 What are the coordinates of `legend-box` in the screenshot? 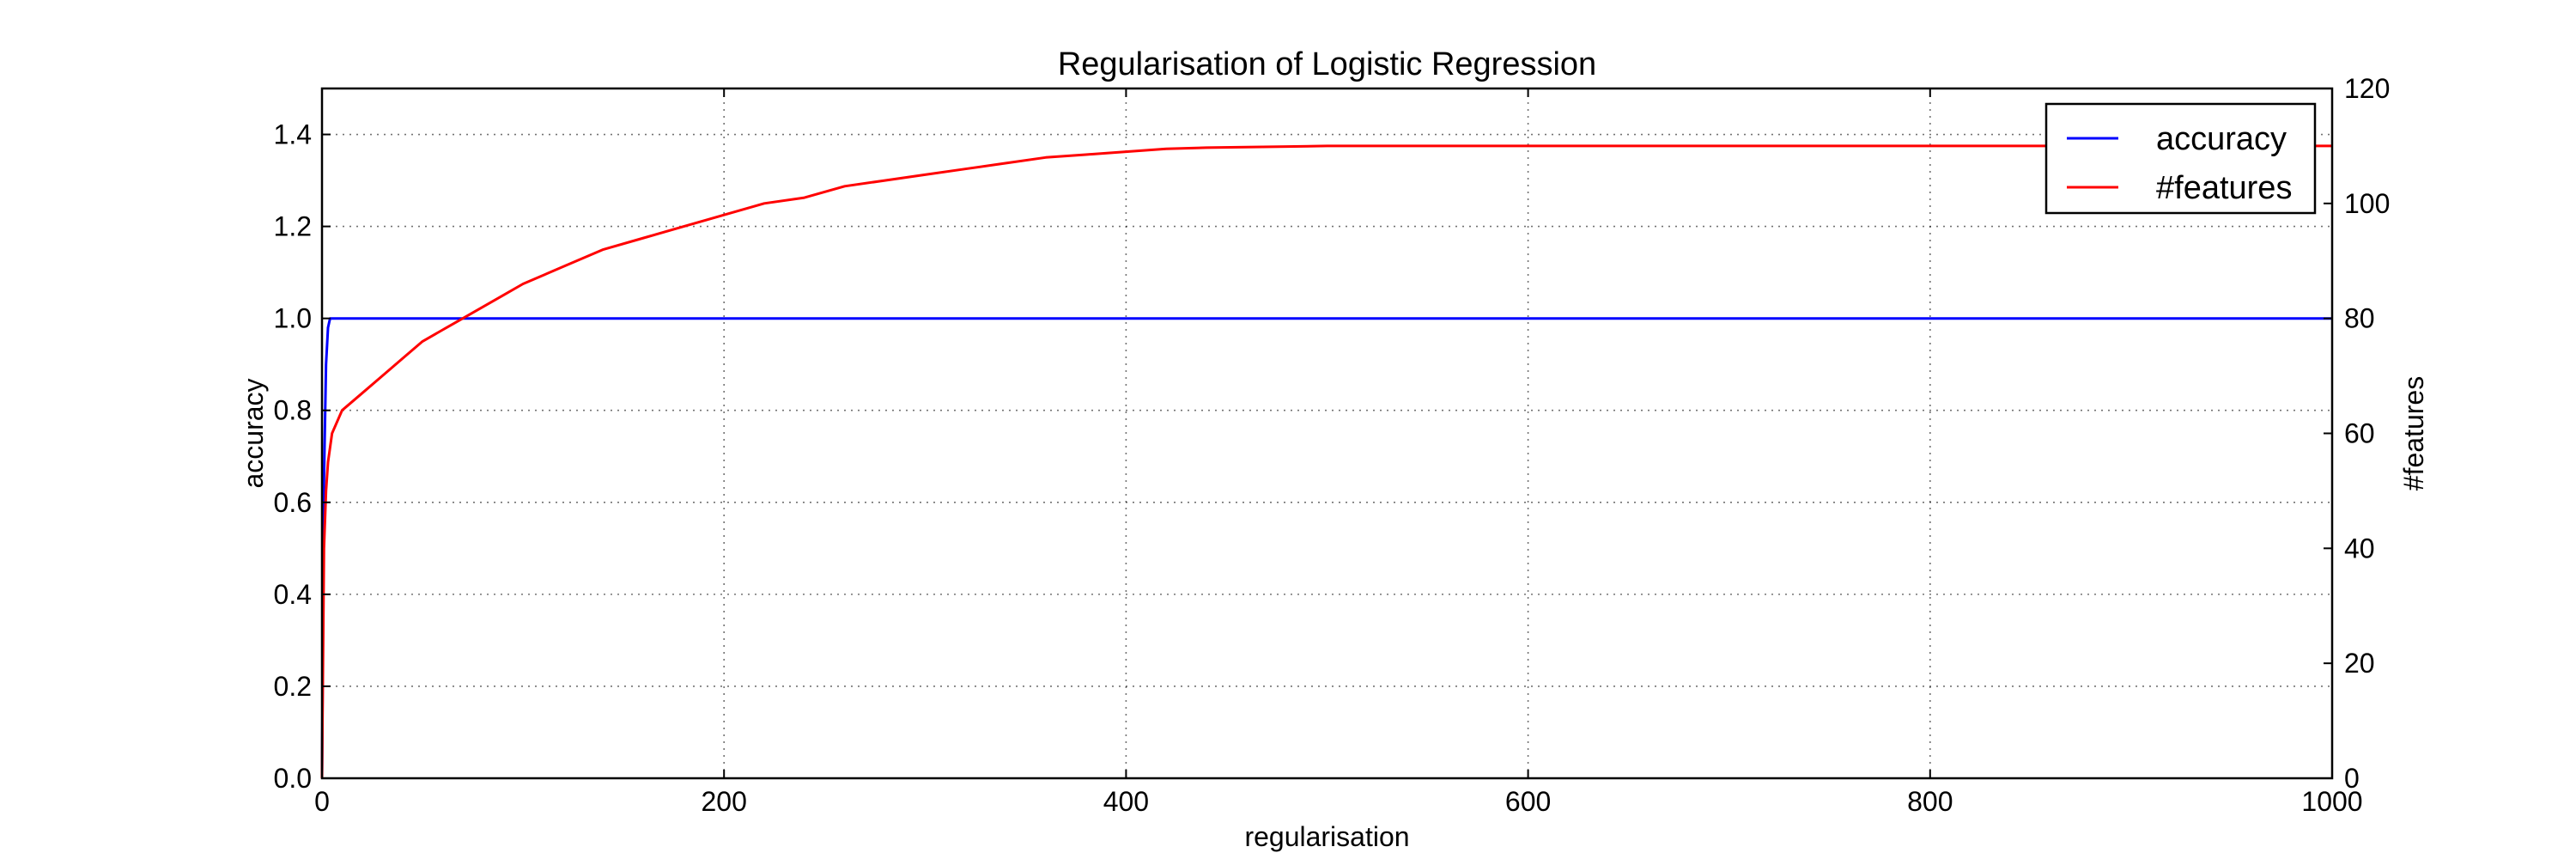 It's located at (2180, 158).